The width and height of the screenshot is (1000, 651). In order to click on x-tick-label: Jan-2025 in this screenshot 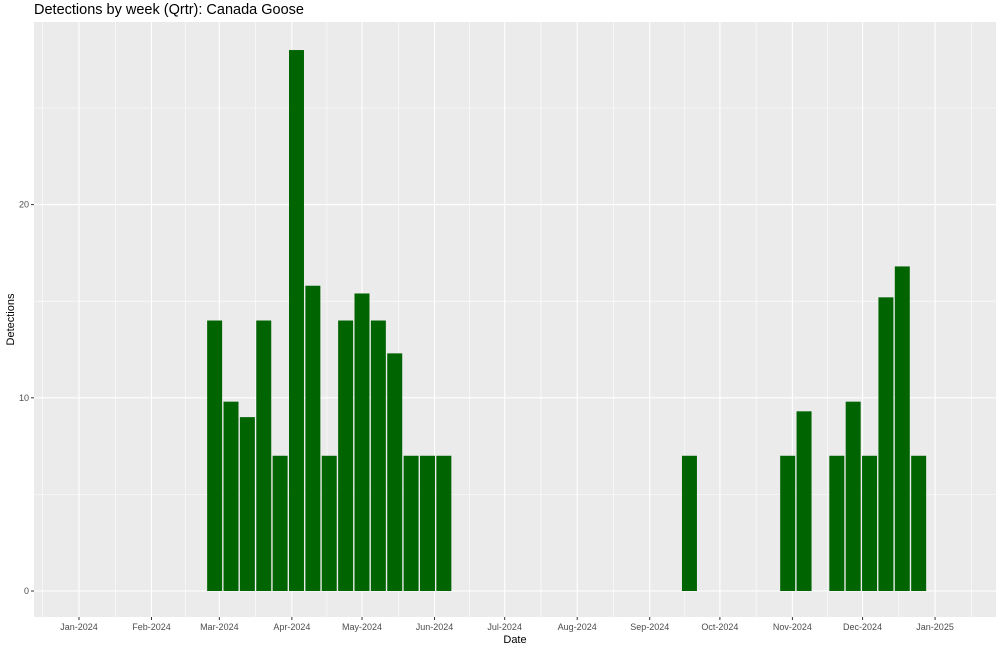, I will do `click(935, 627)`.